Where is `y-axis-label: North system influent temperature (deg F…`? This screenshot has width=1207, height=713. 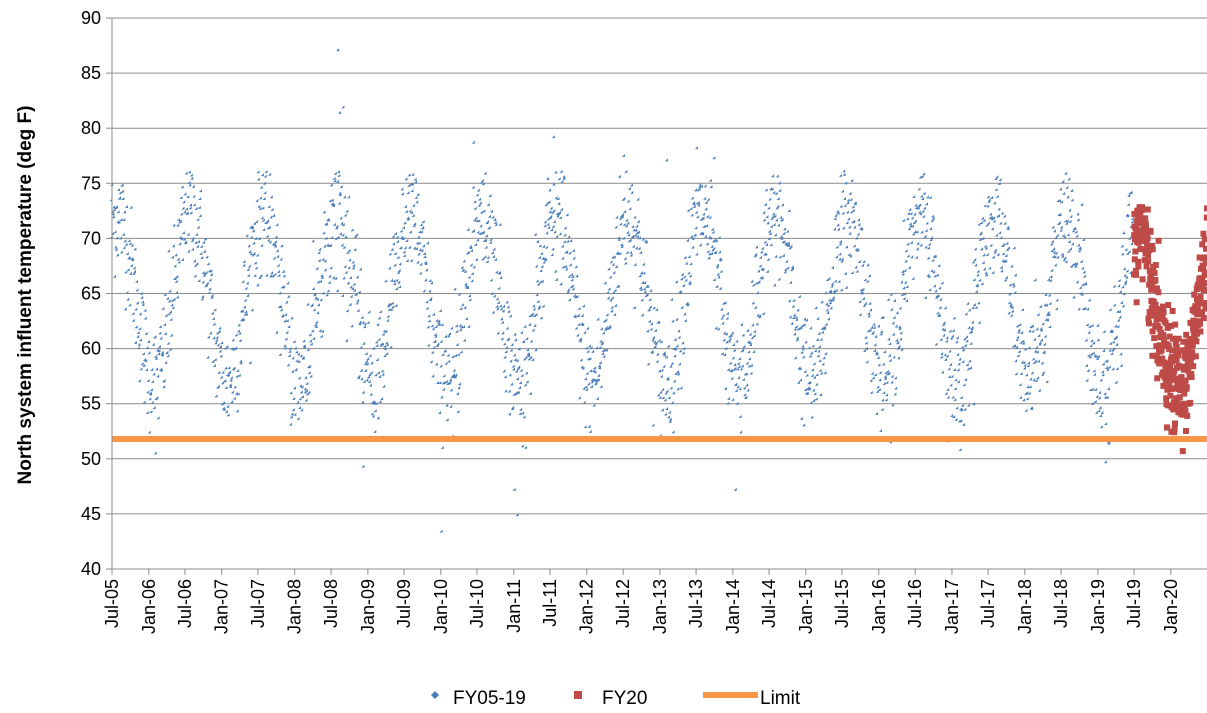
y-axis-label: North system influent temperature (deg F… is located at coordinates (25, 295).